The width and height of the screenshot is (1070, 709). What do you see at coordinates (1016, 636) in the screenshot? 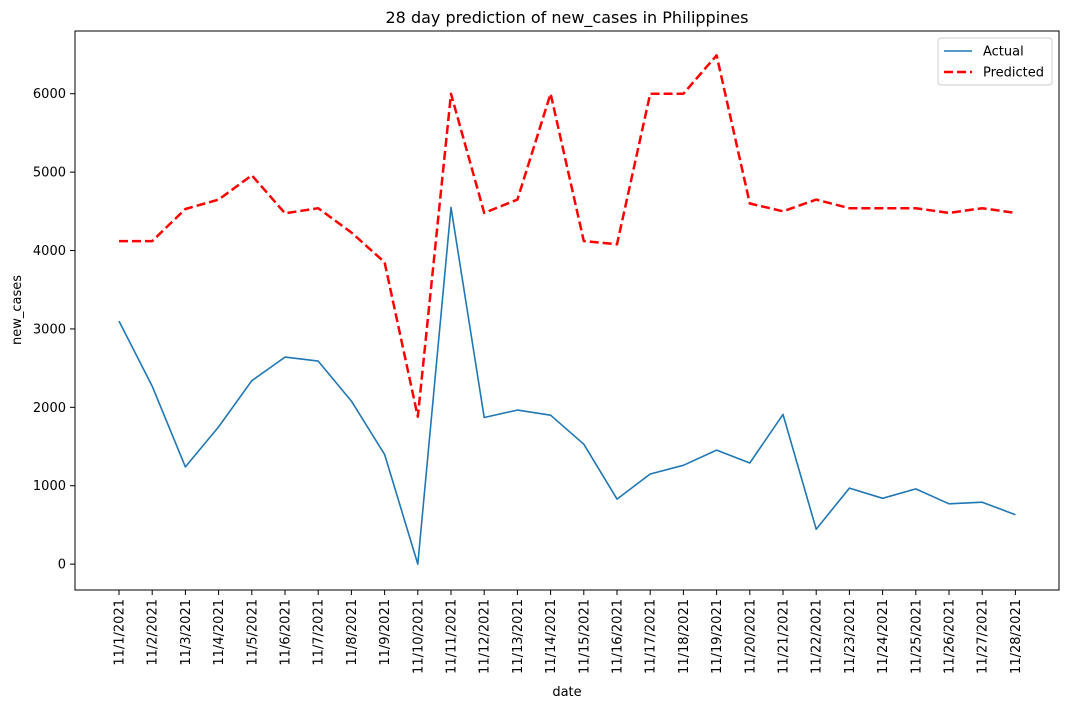
I see `x-tick-label: 11/28/2021` at bounding box center [1016, 636].